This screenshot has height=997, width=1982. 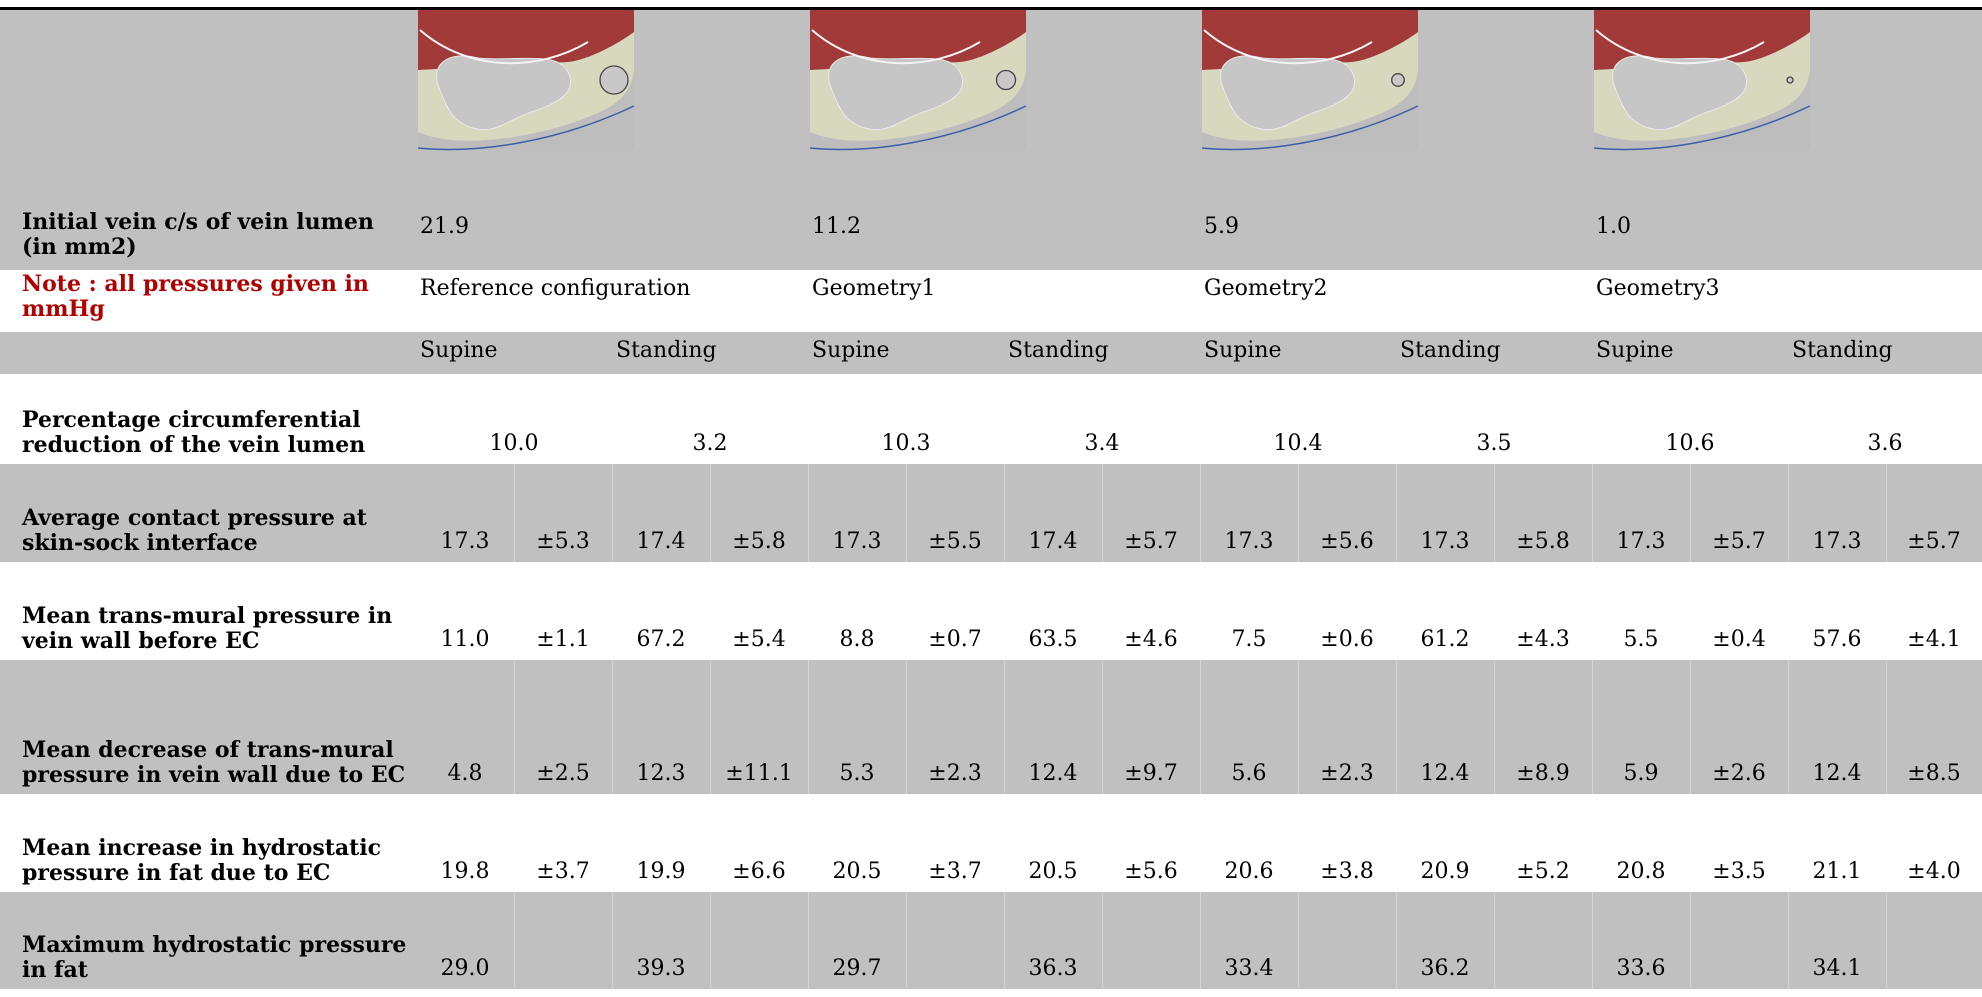 I want to click on posture-row-label, so click(x=208, y=353).